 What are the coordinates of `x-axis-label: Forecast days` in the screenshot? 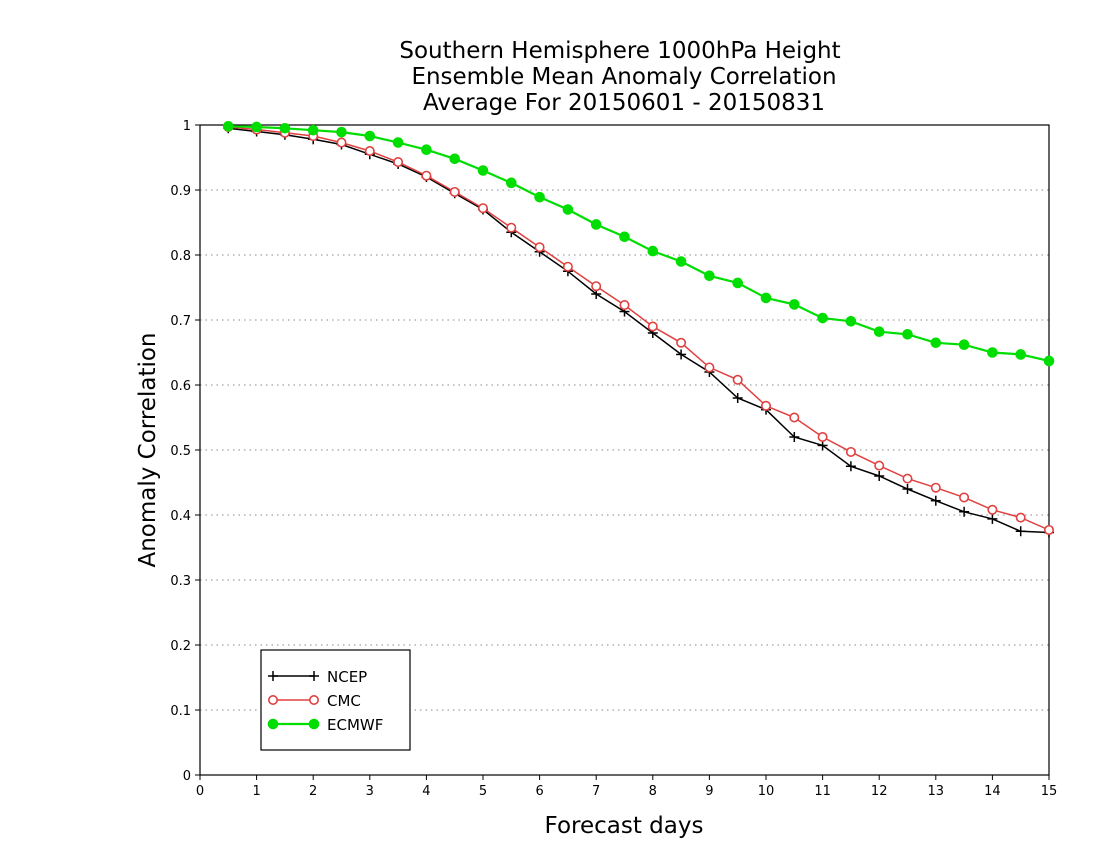 It's located at (624, 826).